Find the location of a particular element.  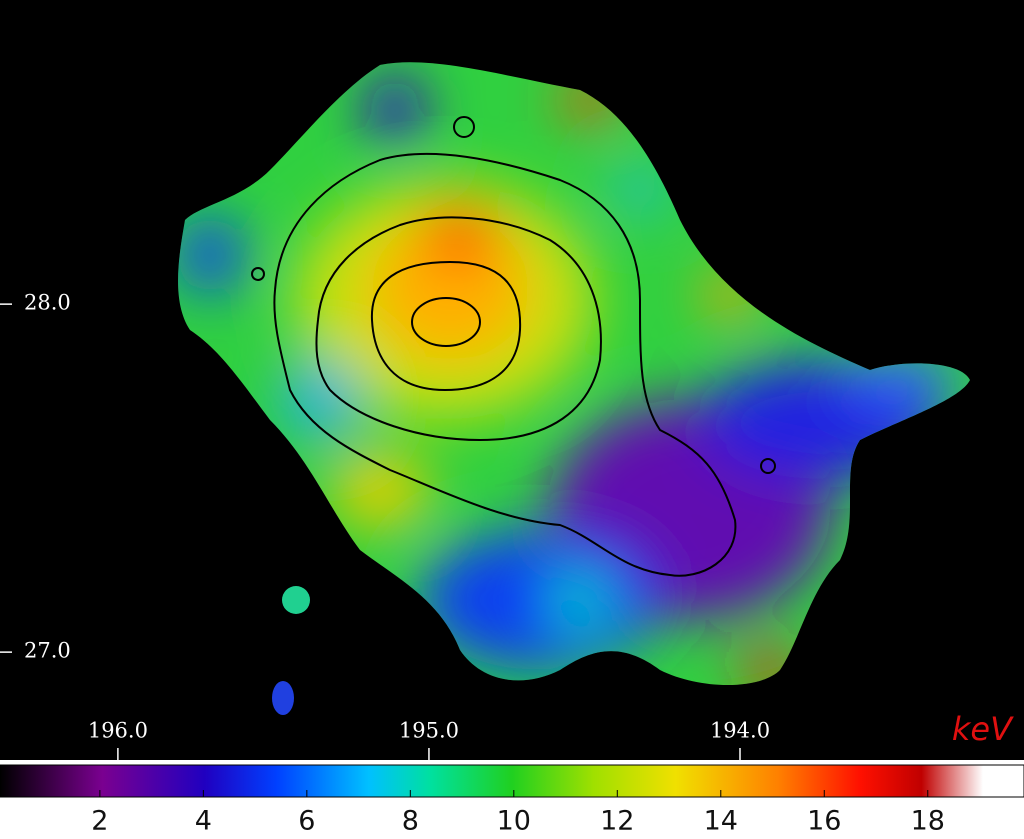

colorbar-tick-label: 18 is located at coordinates (928, 821).